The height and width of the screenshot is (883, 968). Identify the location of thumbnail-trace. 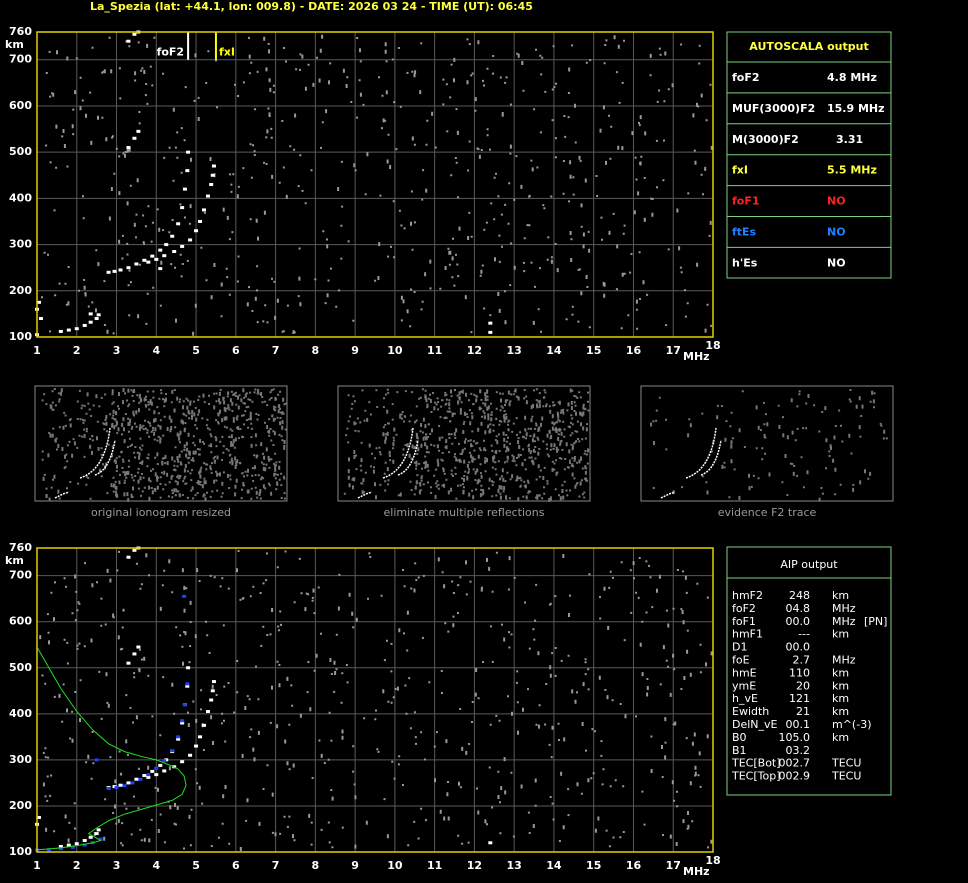
(85, 463).